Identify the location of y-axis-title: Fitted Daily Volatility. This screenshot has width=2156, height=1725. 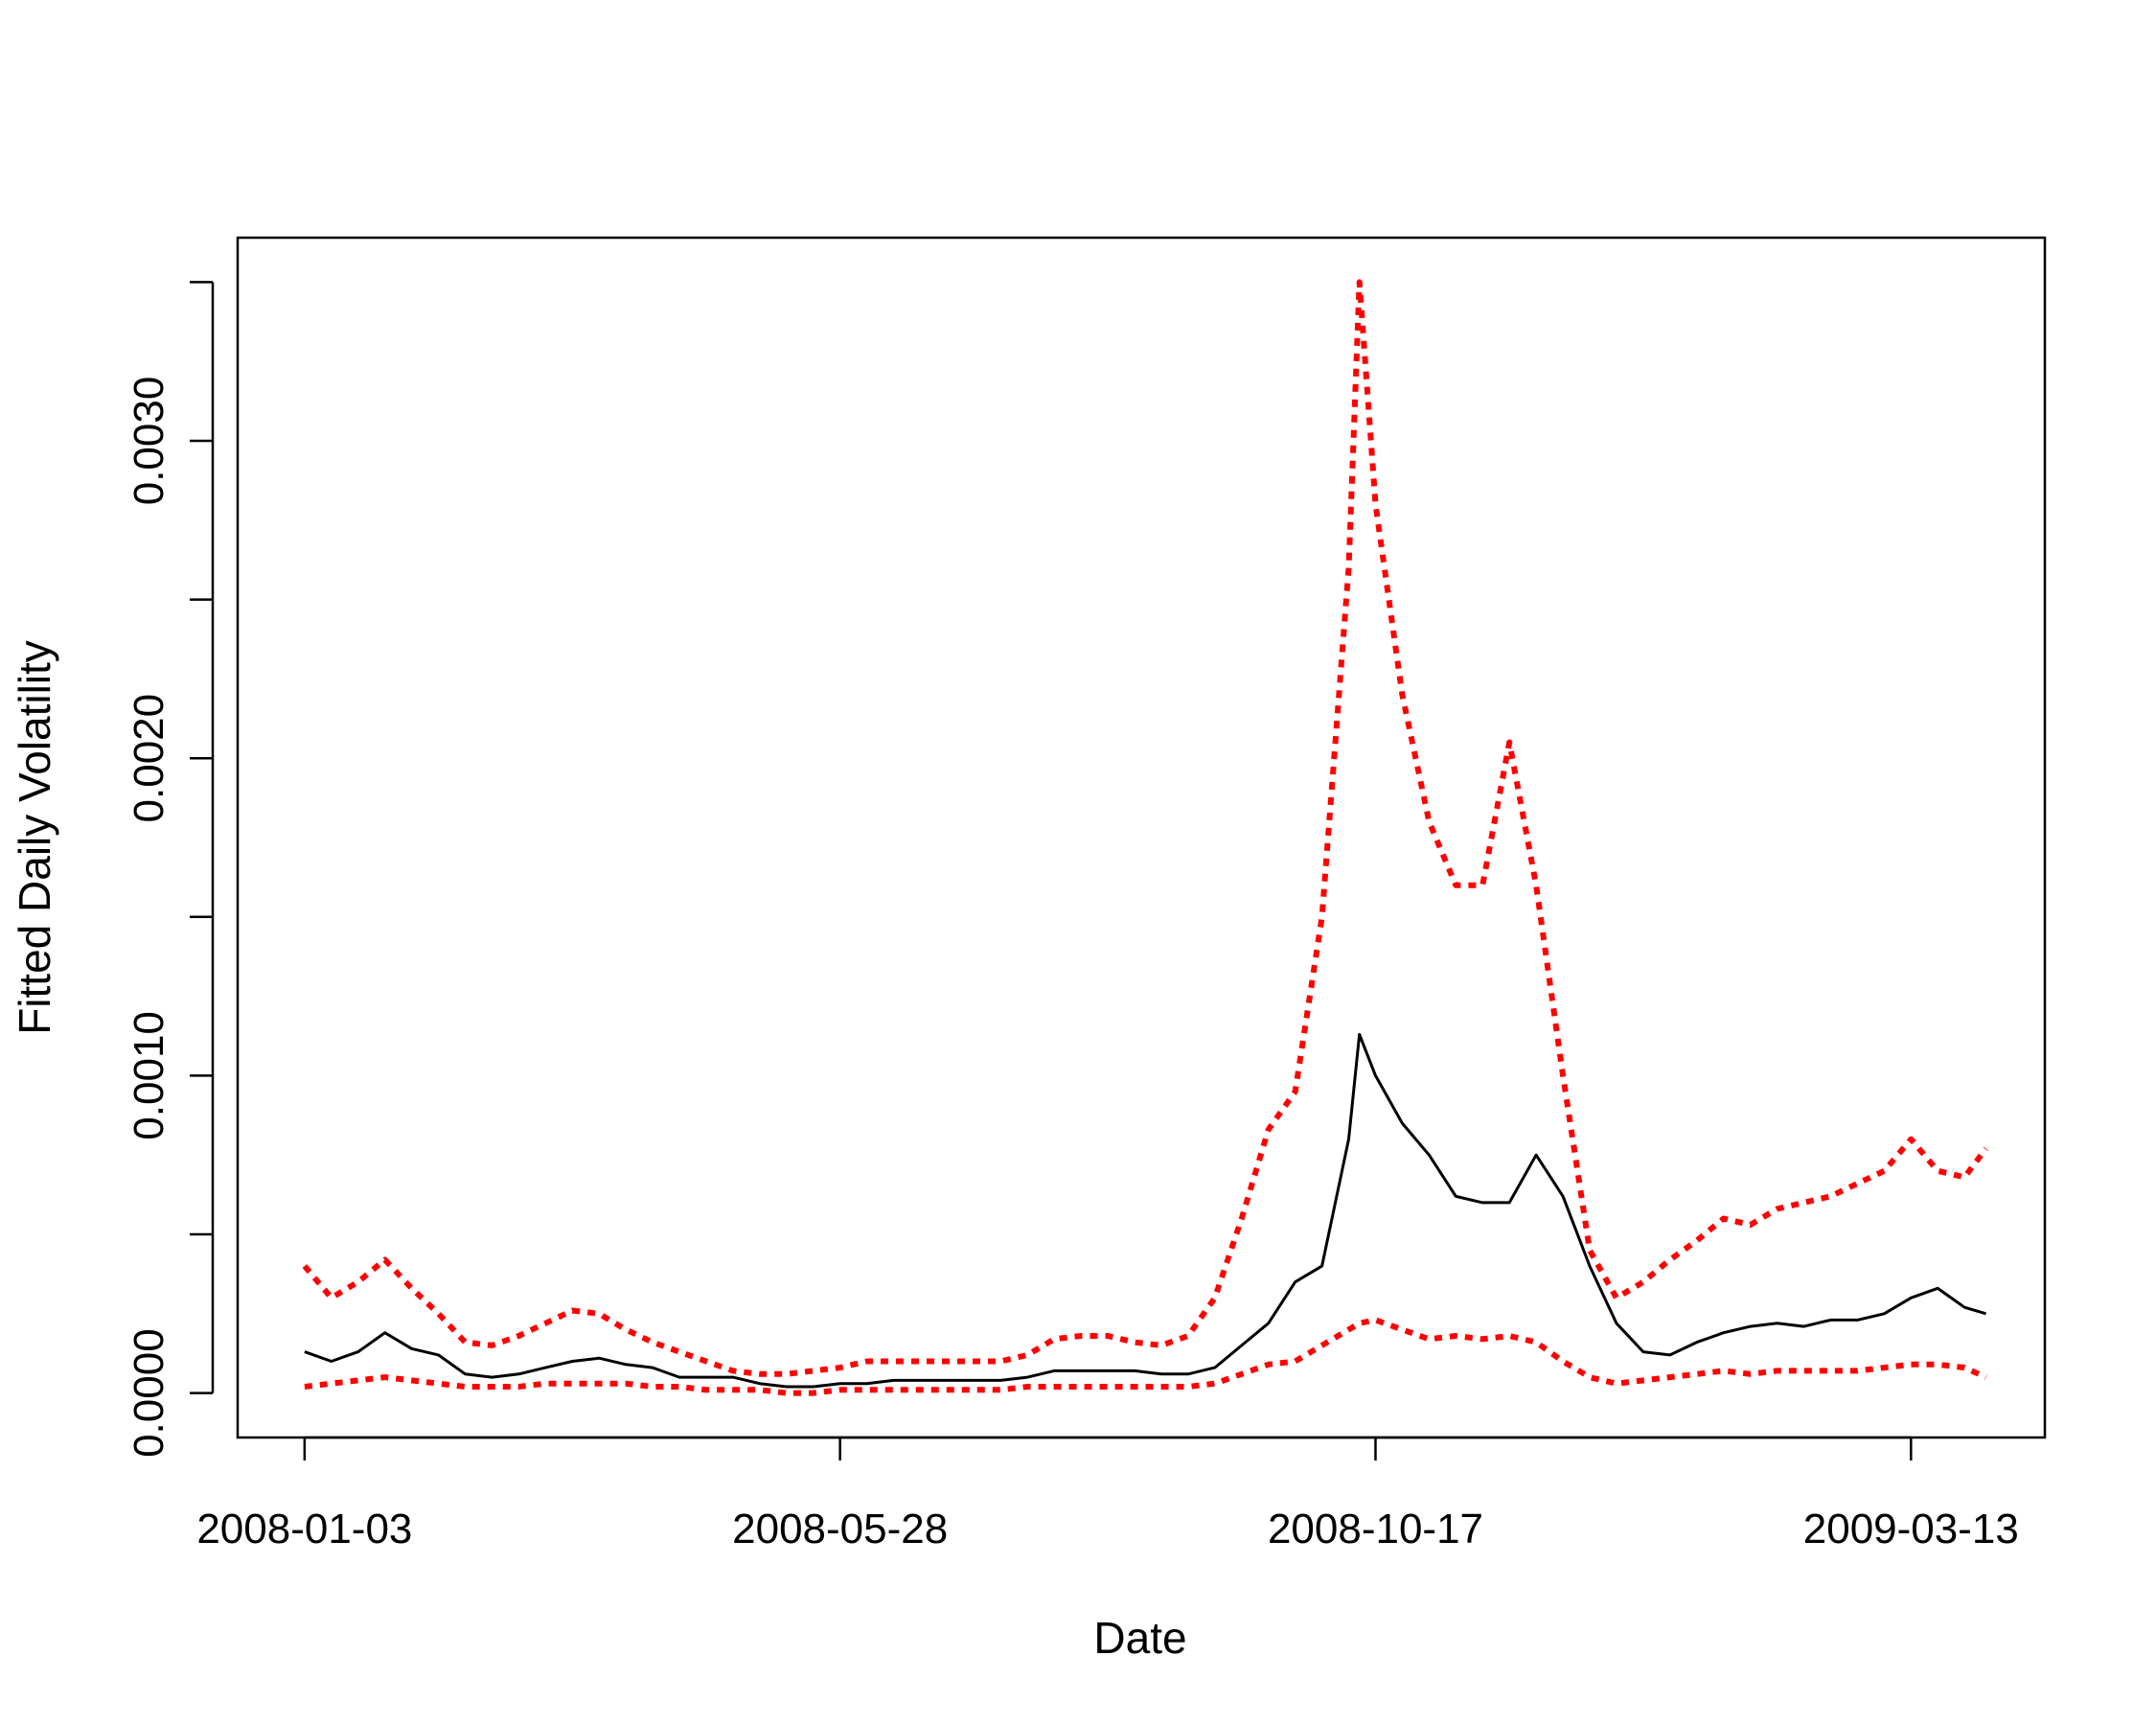
(34, 837).